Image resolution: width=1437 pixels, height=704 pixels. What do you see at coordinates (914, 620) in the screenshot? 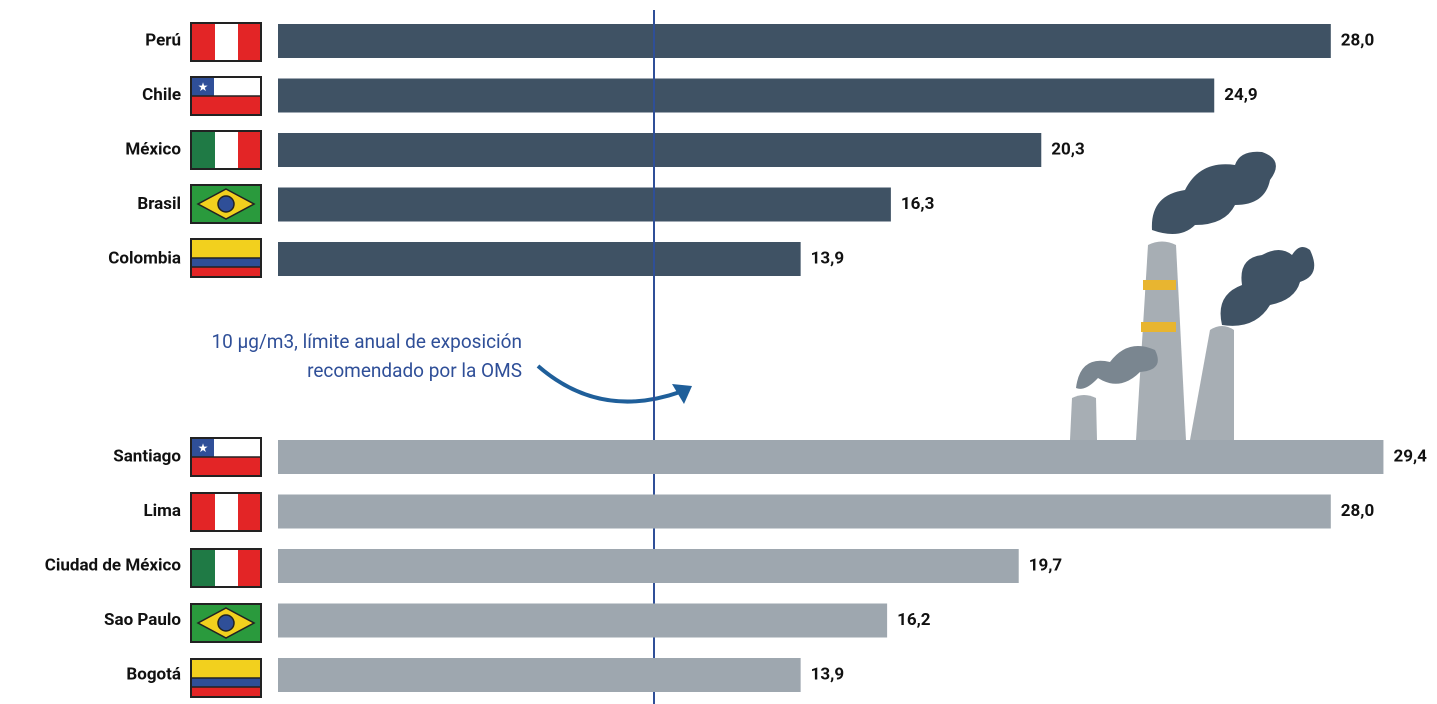
I see `value-label: 16,2` at bounding box center [914, 620].